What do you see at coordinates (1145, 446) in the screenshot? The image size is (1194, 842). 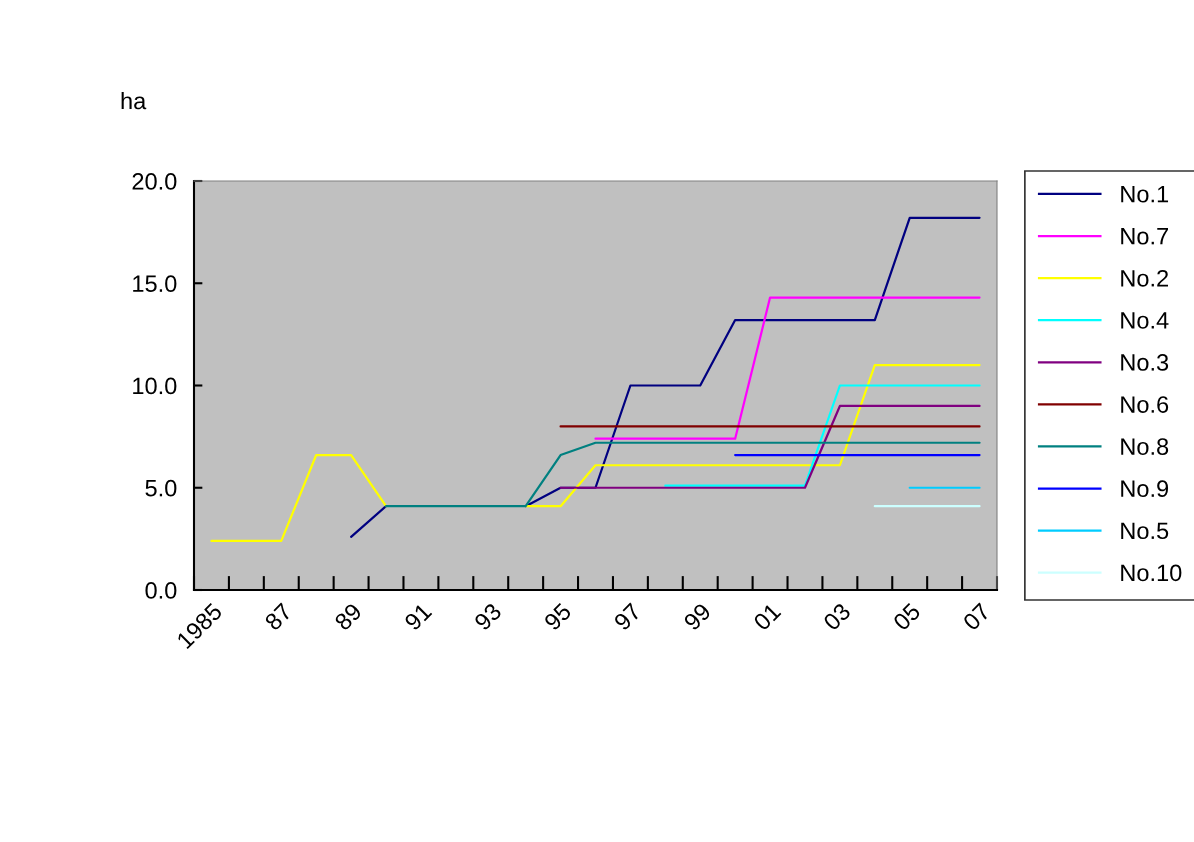 I see `legend-label: No.8` at bounding box center [1145, 446].